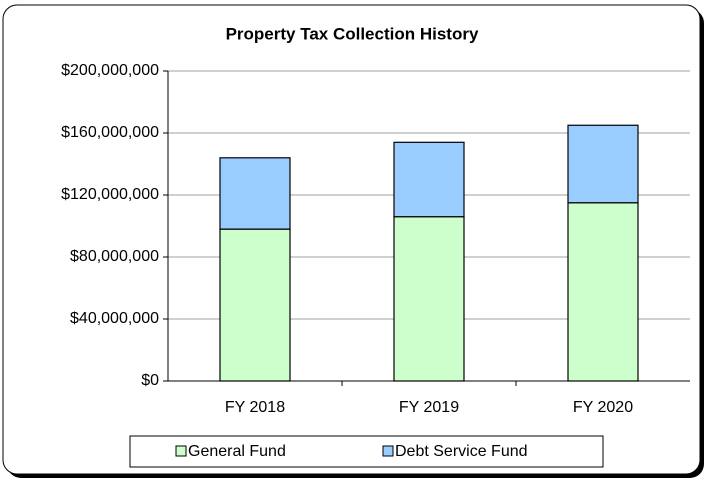  I want to click on y-tick-label: $40,000,000, so click(114, 318).